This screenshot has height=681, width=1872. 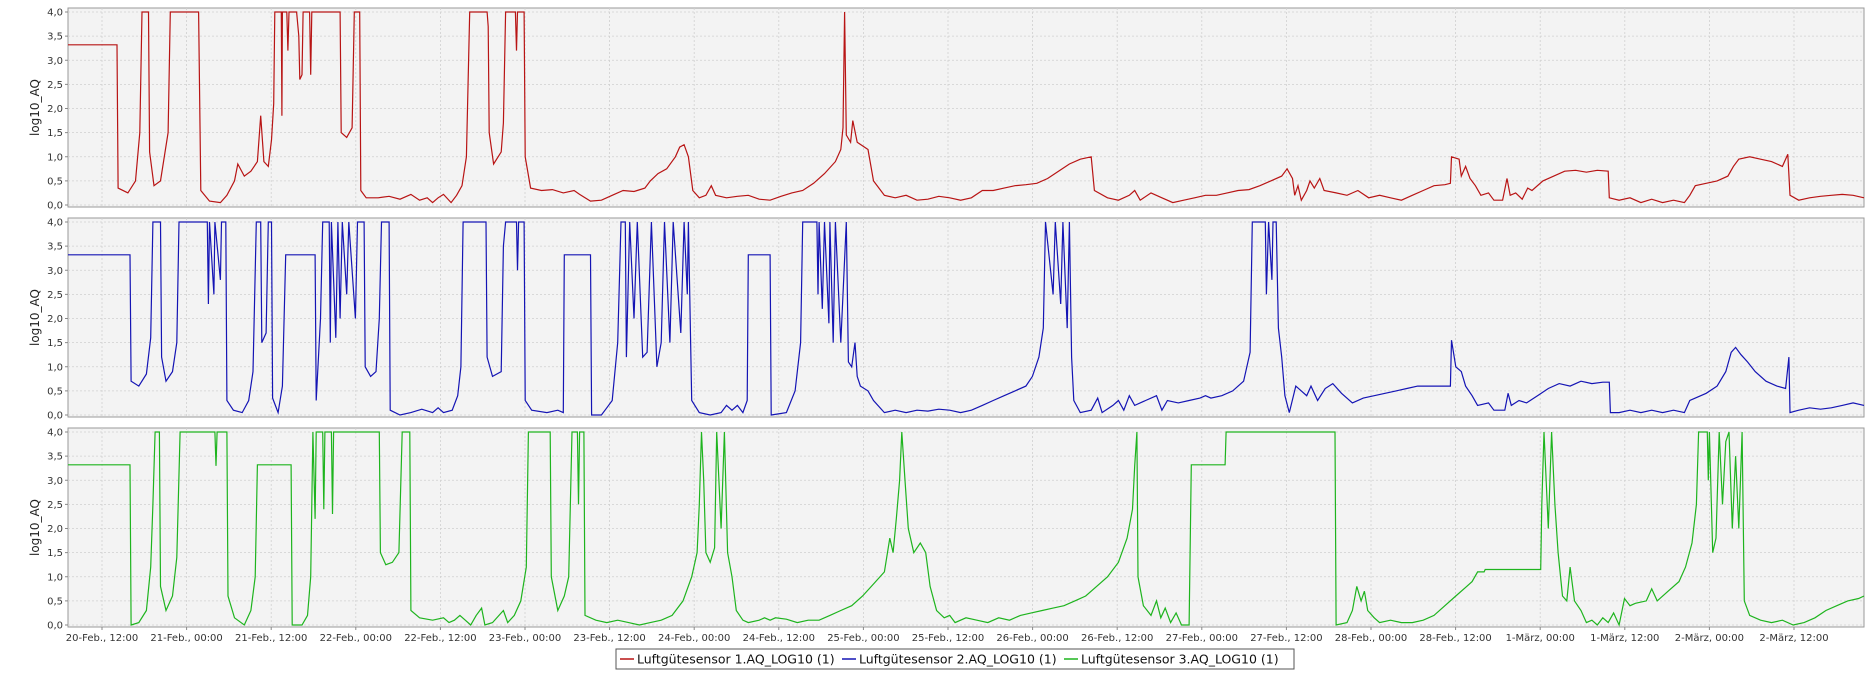 I want to click on x-tick-label: 25-Feb., 00:00, so click(x=863, y=638).